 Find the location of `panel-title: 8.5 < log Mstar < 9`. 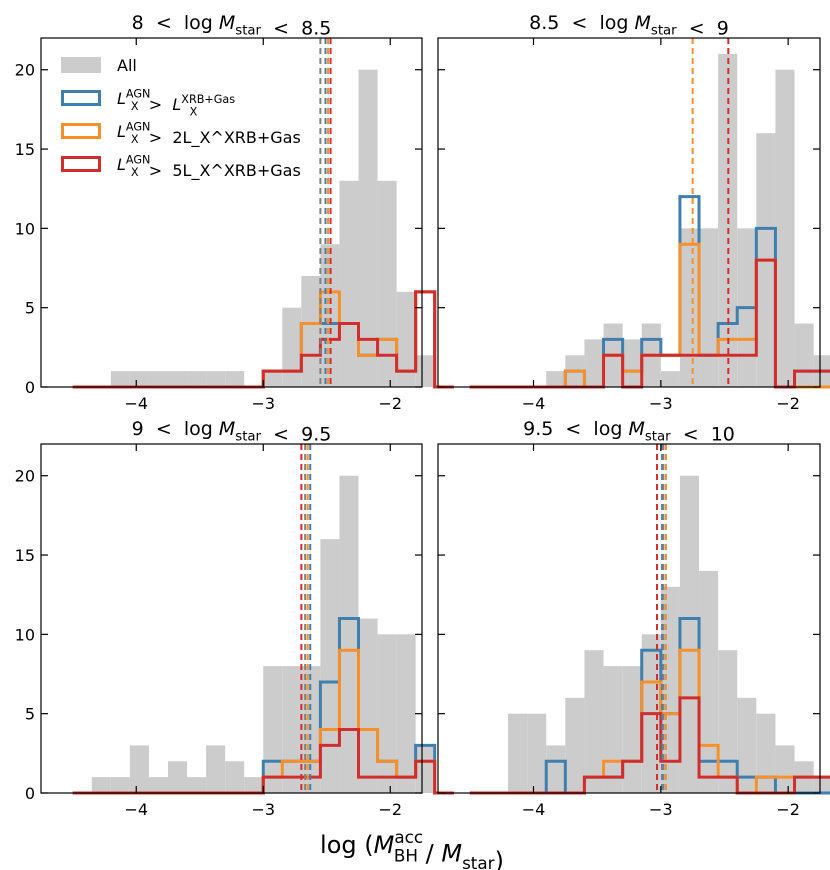

panel-title: 8.5 < log Mstar < 9 is located at coordinates (629, 26).